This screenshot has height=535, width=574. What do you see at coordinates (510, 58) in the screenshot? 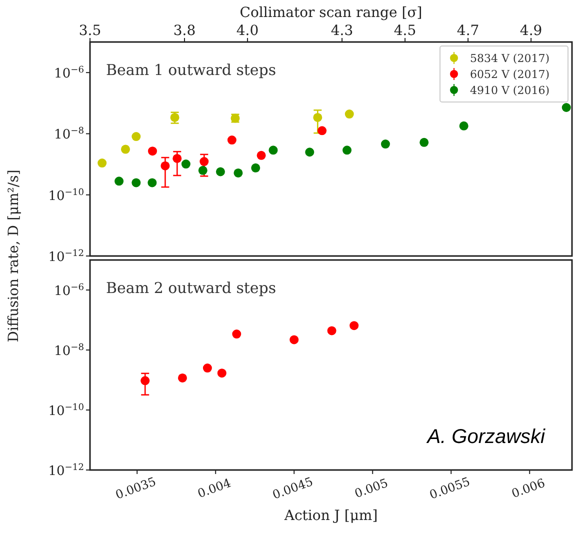
I see `legend-label: 5834 V (2017)` at bounding box center [510, 58].